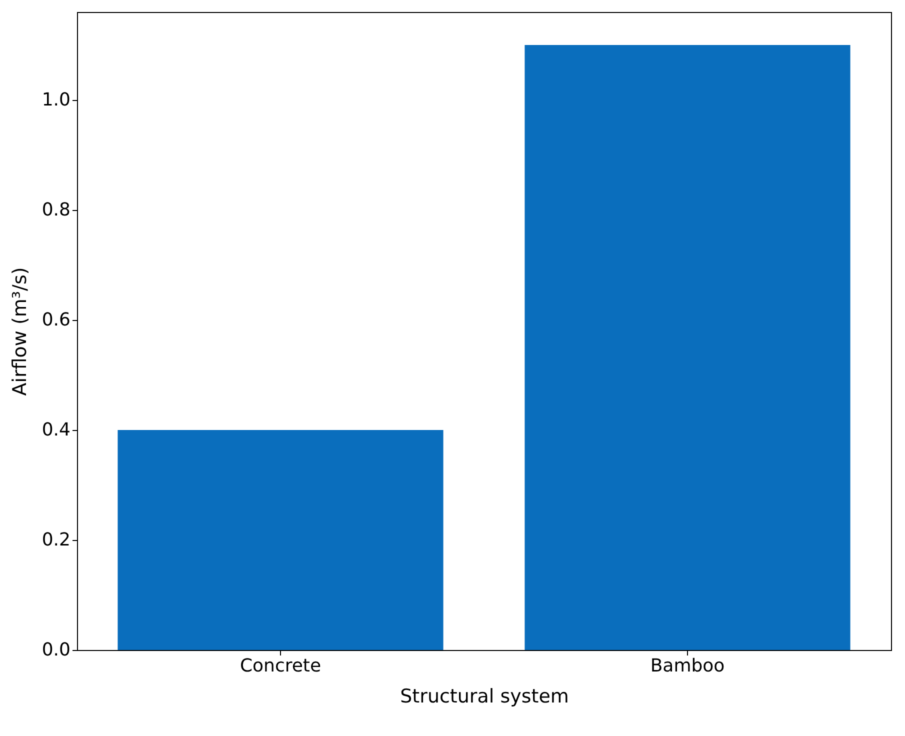 The width and height of the screenshot is (905, 736). Describe the element at coordinates (56, 430) in the screenshot. I see `y-tick-label: 0.4` at that location.